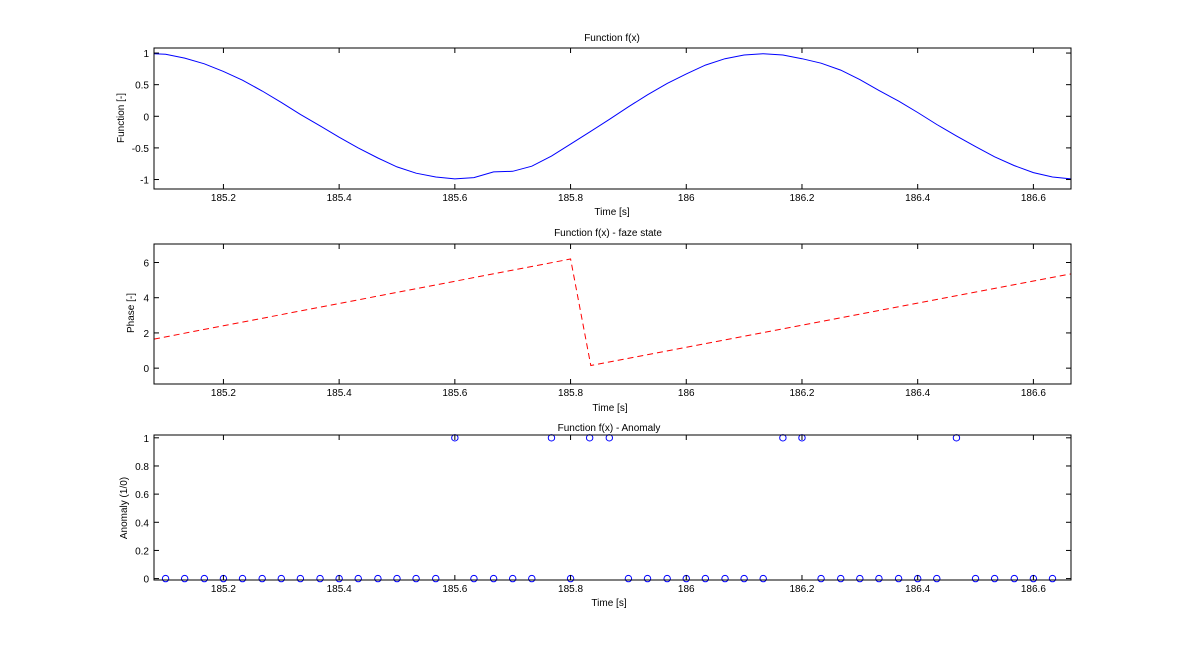 Image resolution: width=1183 pixels, height=651 pixels. I want to click on series-line-phase, so click(612, 312).